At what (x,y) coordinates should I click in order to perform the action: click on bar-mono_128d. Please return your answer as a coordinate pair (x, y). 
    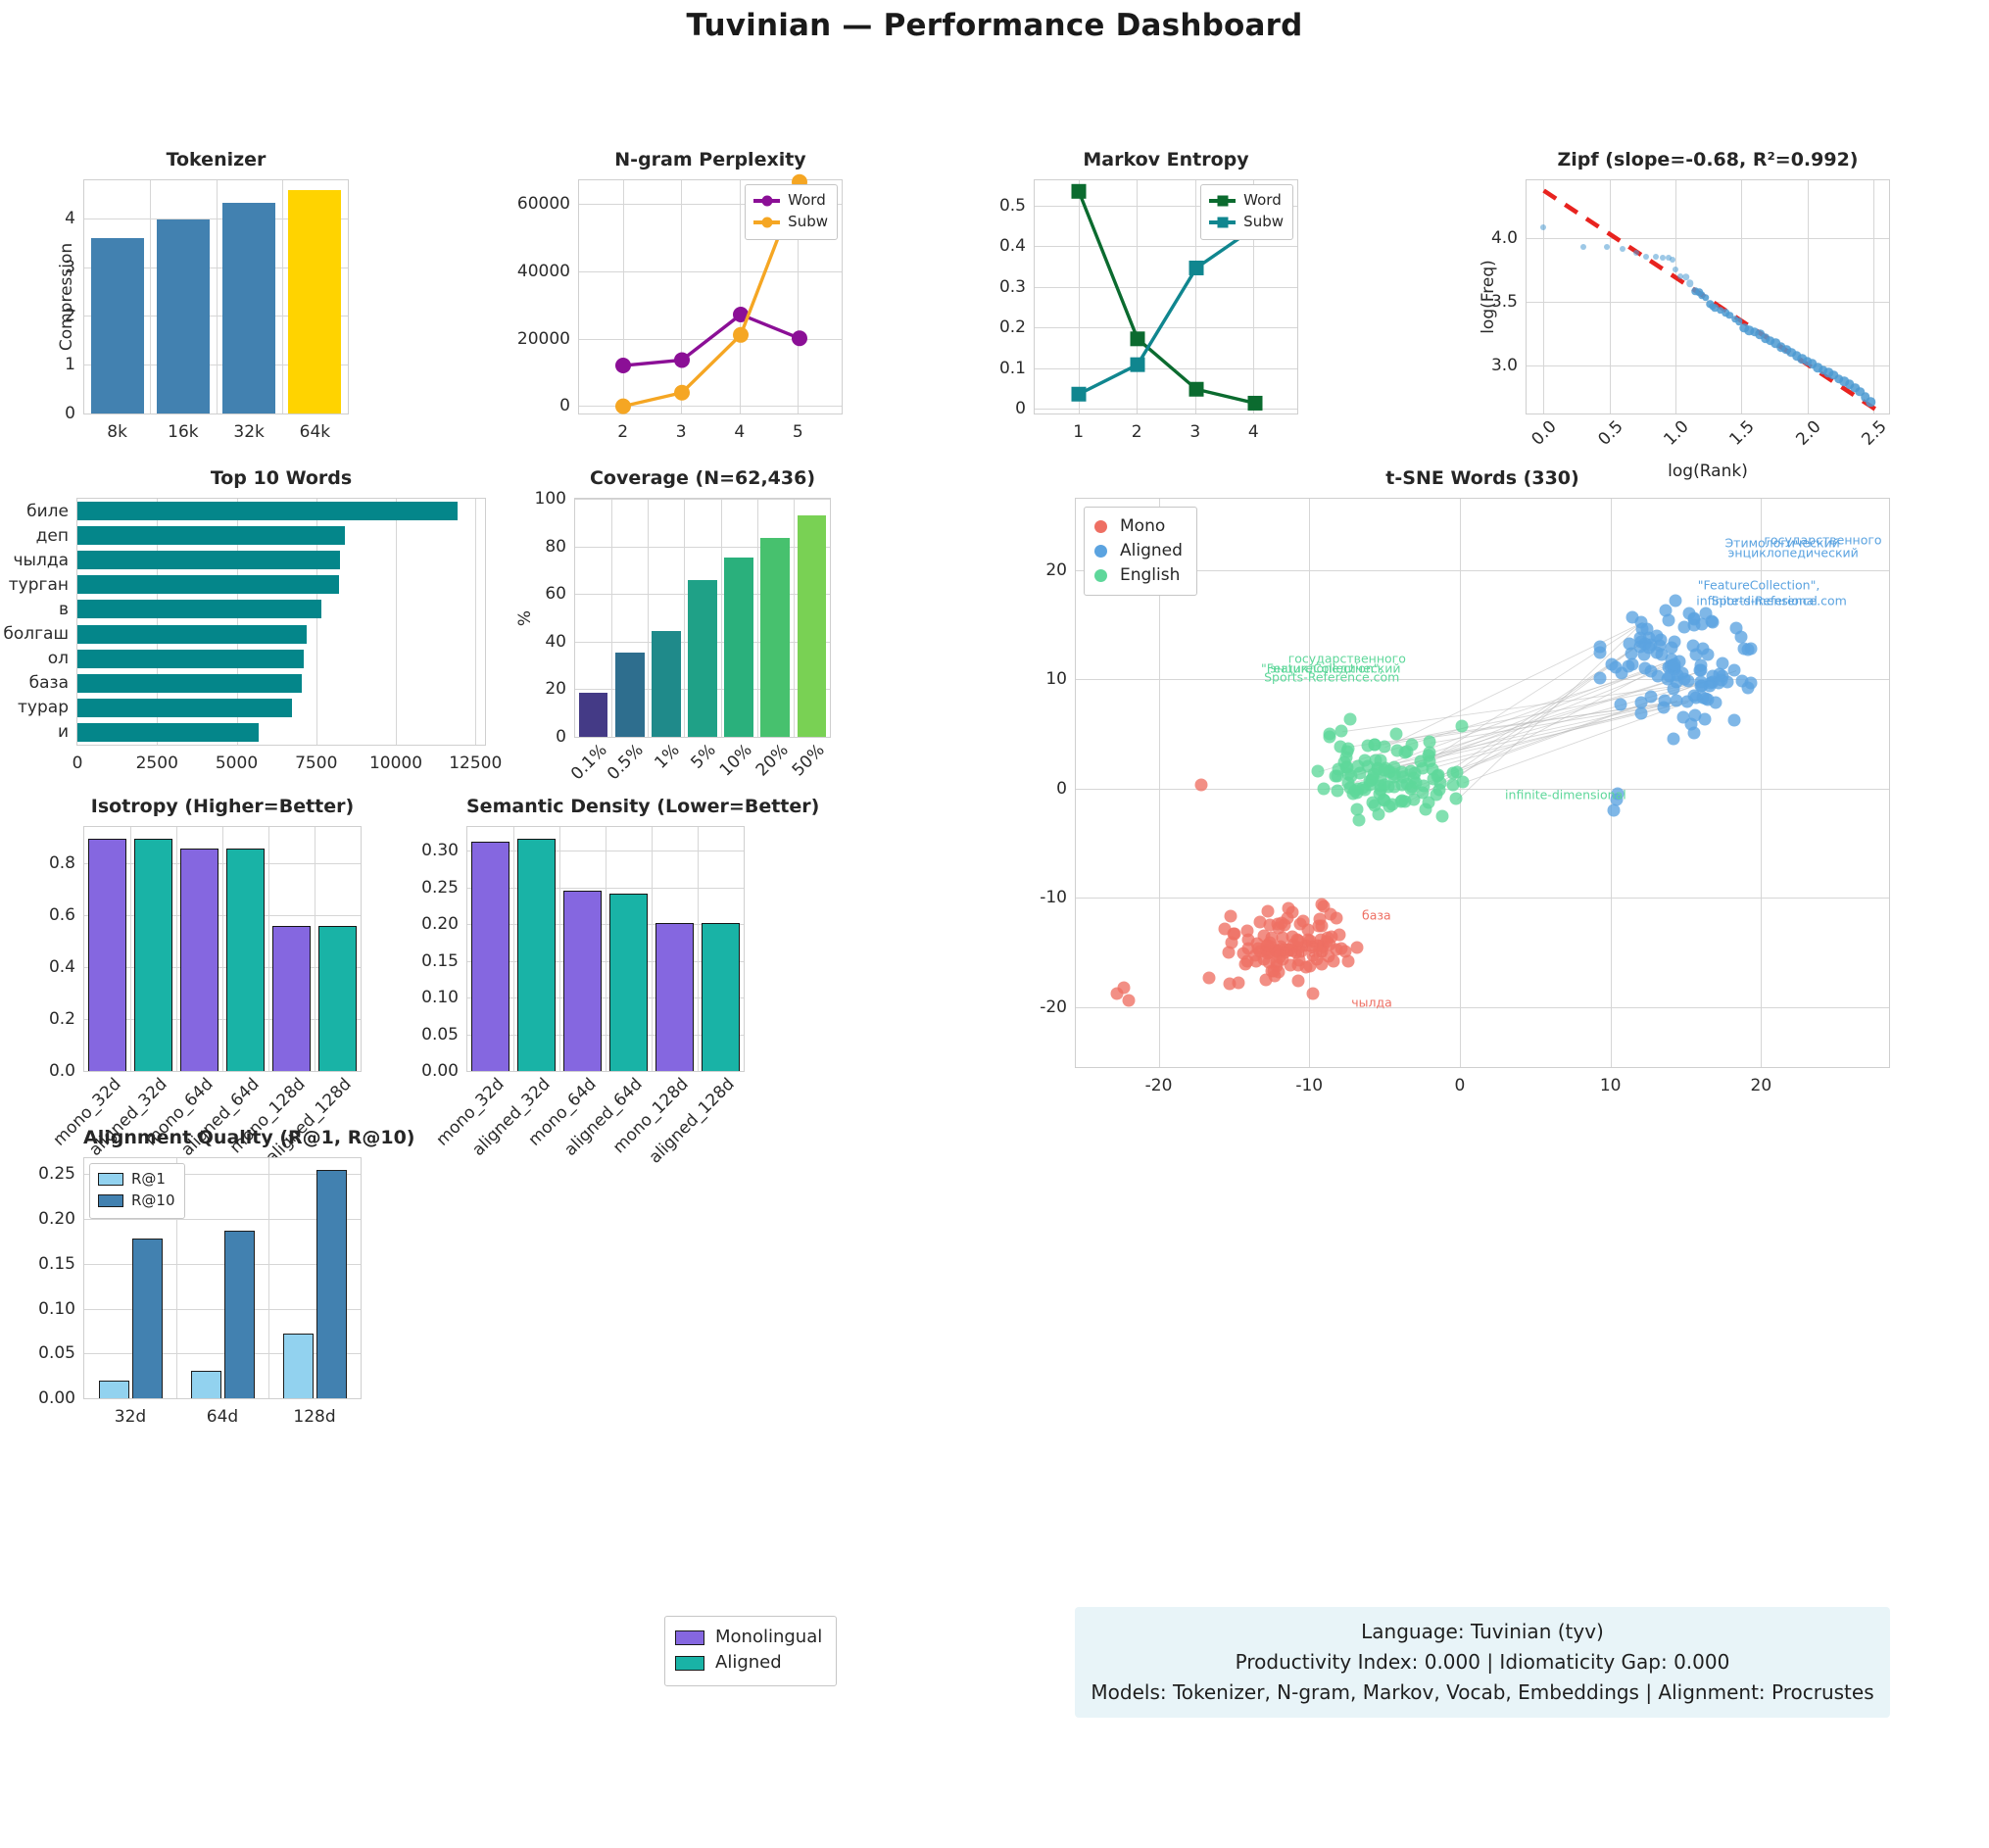
    Looking at the image, I should click on (291, 998).